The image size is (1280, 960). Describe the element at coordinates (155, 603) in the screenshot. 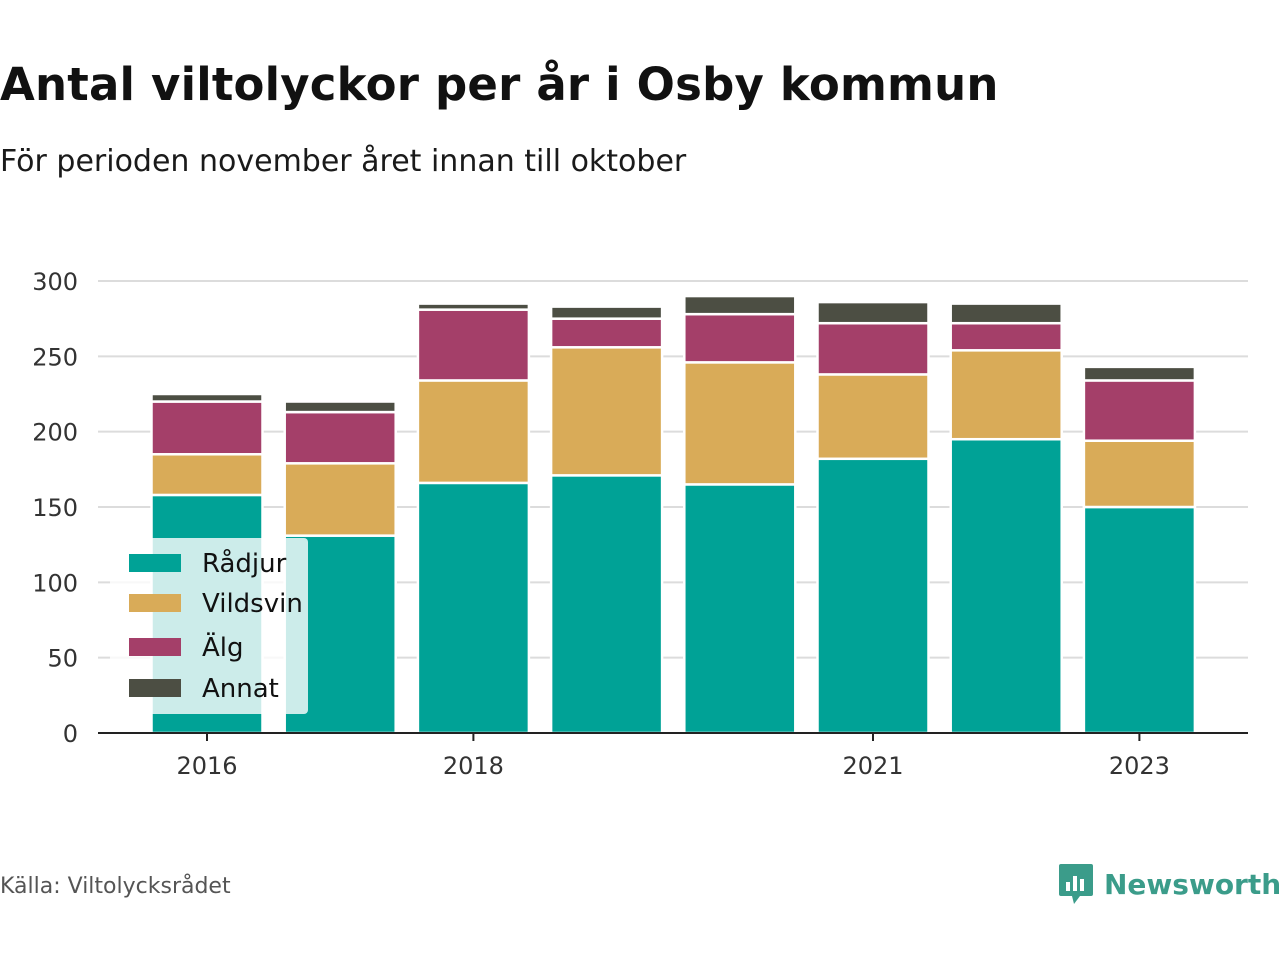

I see `legend-swatch-vildsvin` at that location.